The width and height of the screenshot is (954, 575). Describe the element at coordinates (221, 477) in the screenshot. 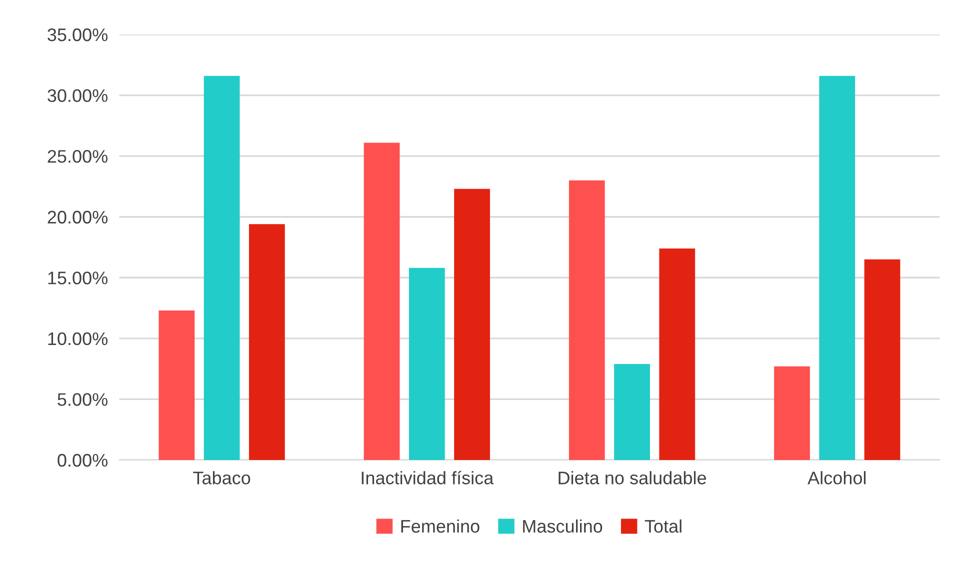

I see `x-tick-label: Tabaco` at that location.